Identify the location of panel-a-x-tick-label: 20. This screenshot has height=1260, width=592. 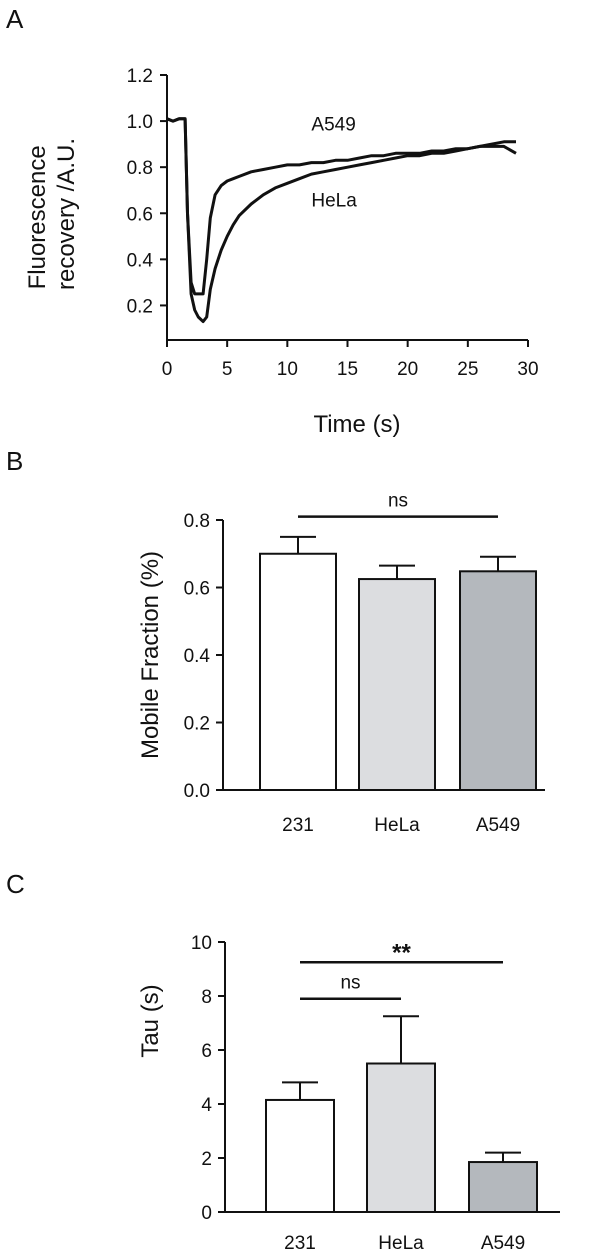
(407, 369).